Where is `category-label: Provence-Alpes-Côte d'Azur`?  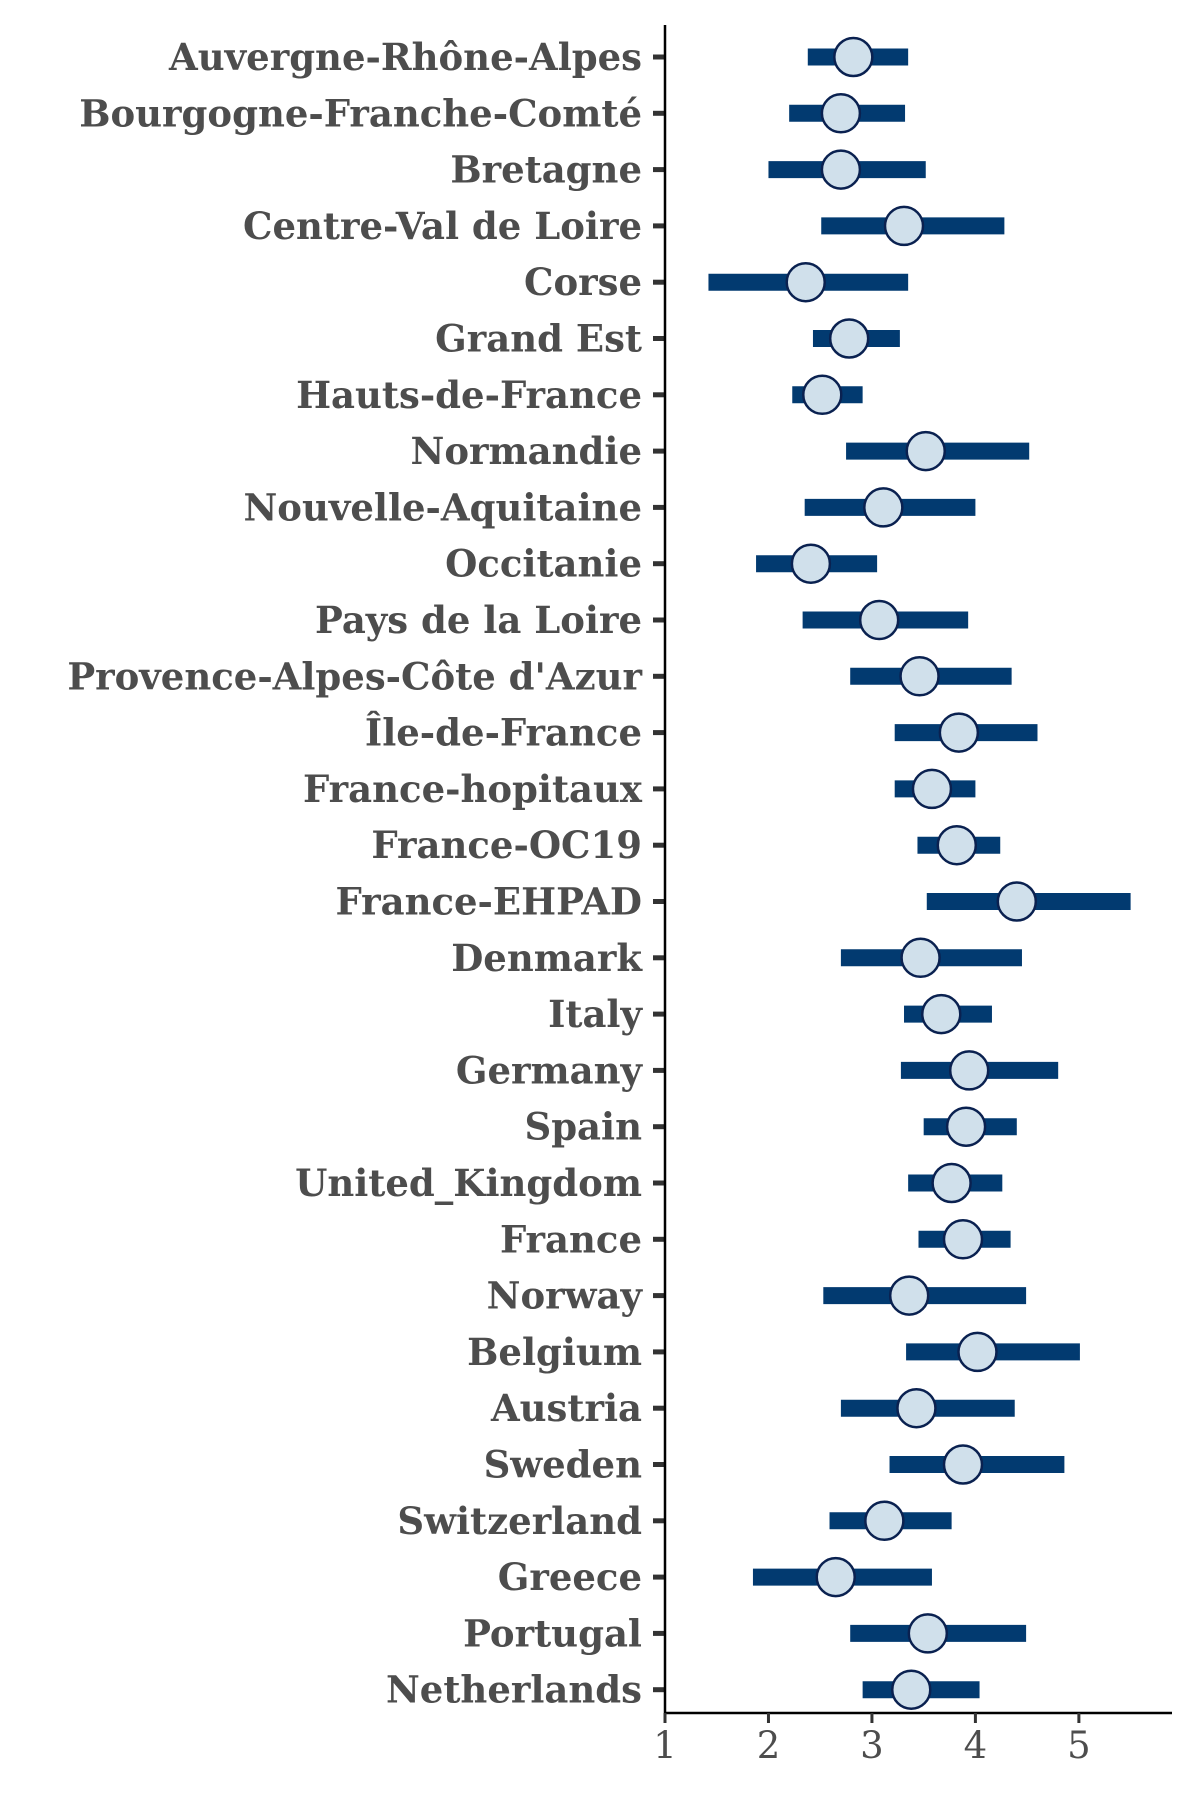 category-label: Provence-Alpes-Côte d'Azur is located at coordinates (354, 676).